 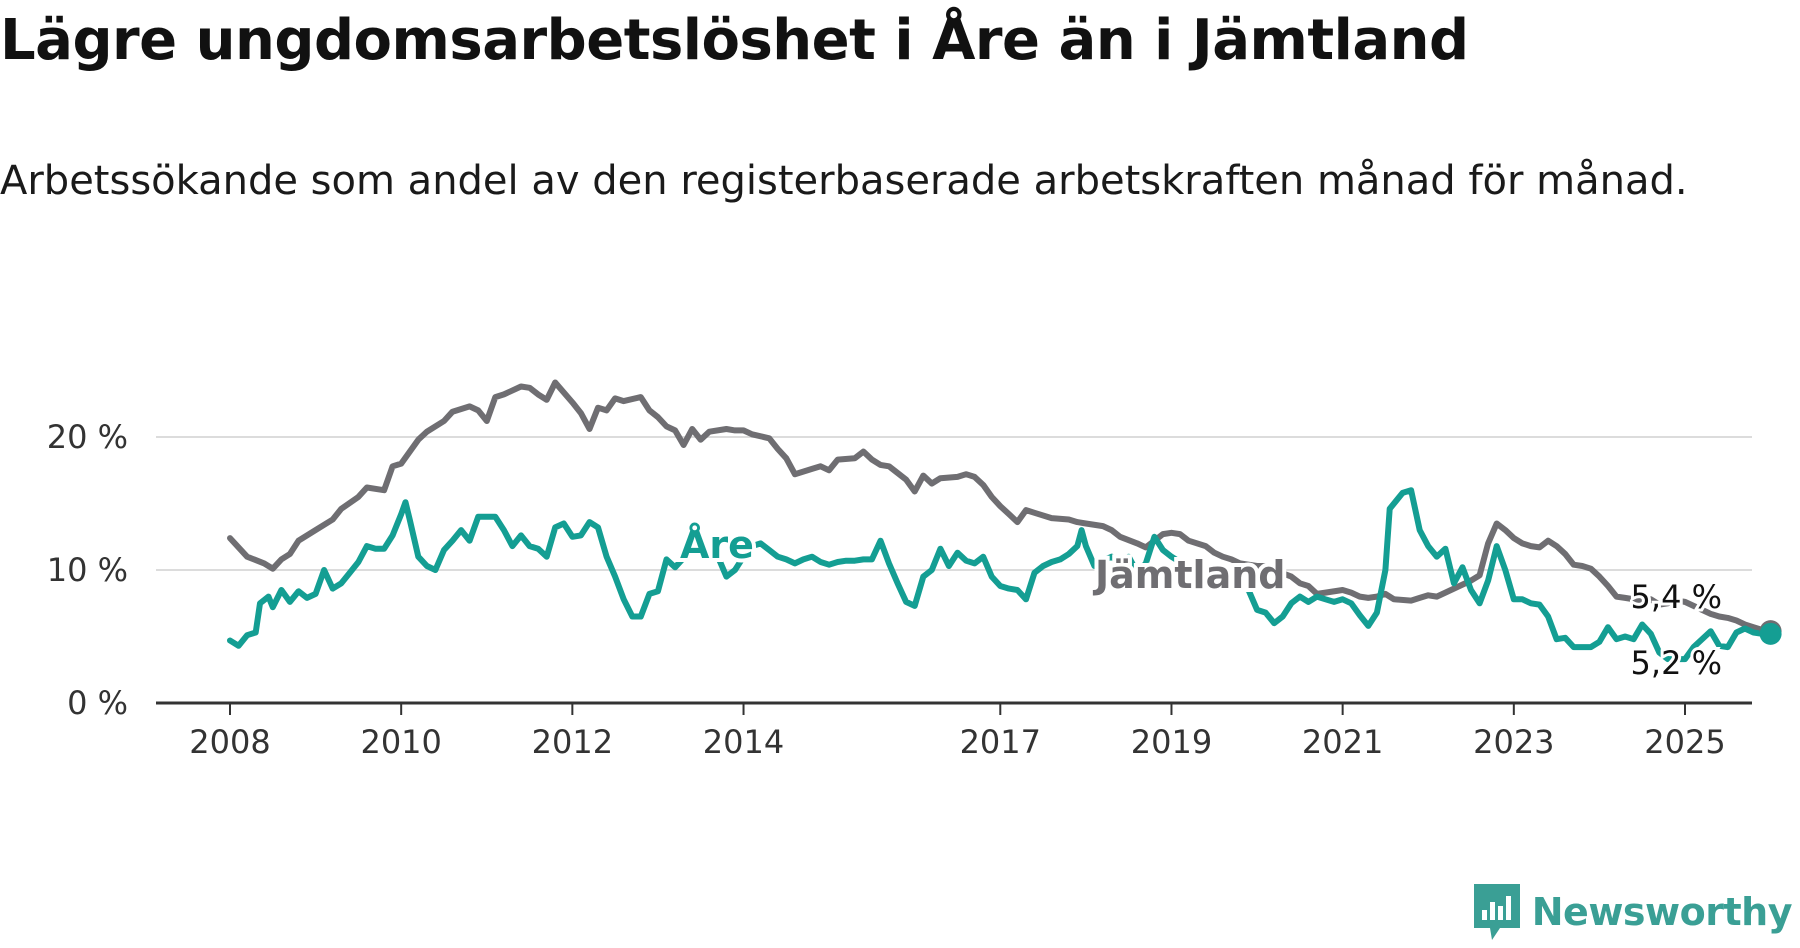 I want to click on x-tick-label: 2010, so click(x=400, y=742).